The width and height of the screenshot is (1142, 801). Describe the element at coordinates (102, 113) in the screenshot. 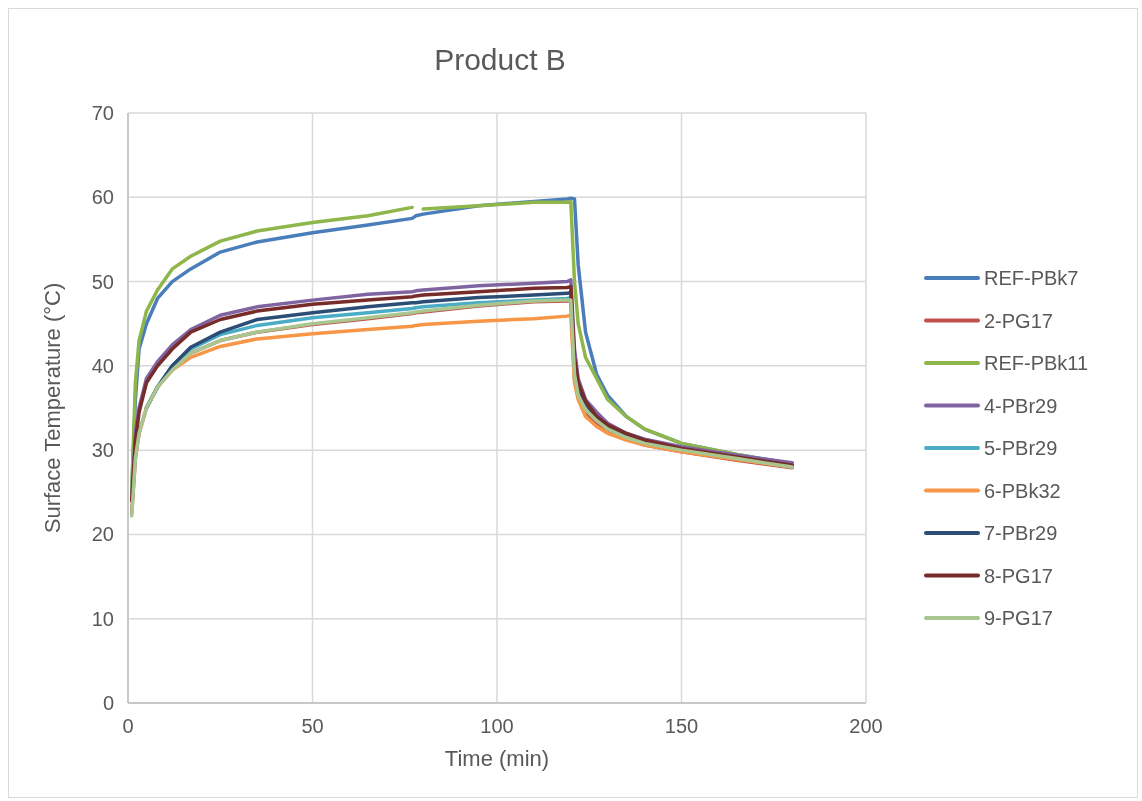

I see `y-tick-label: 70` at that location.